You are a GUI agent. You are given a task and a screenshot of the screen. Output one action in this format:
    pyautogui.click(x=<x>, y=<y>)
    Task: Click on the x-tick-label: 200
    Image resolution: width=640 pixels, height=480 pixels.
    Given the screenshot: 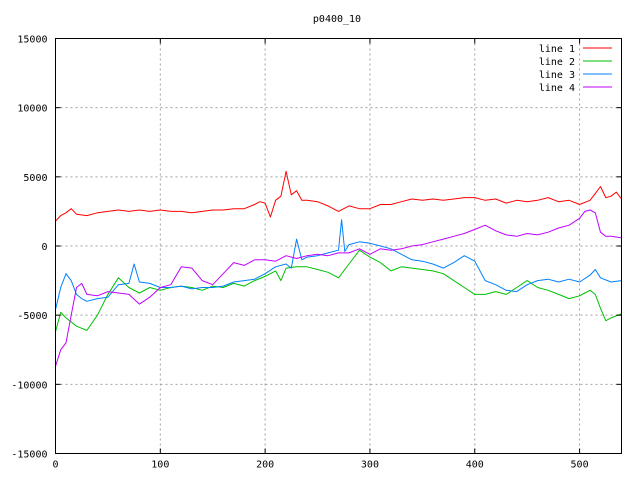 What is the action you would take?
    pyautogui.click(x=265, y=465)
    